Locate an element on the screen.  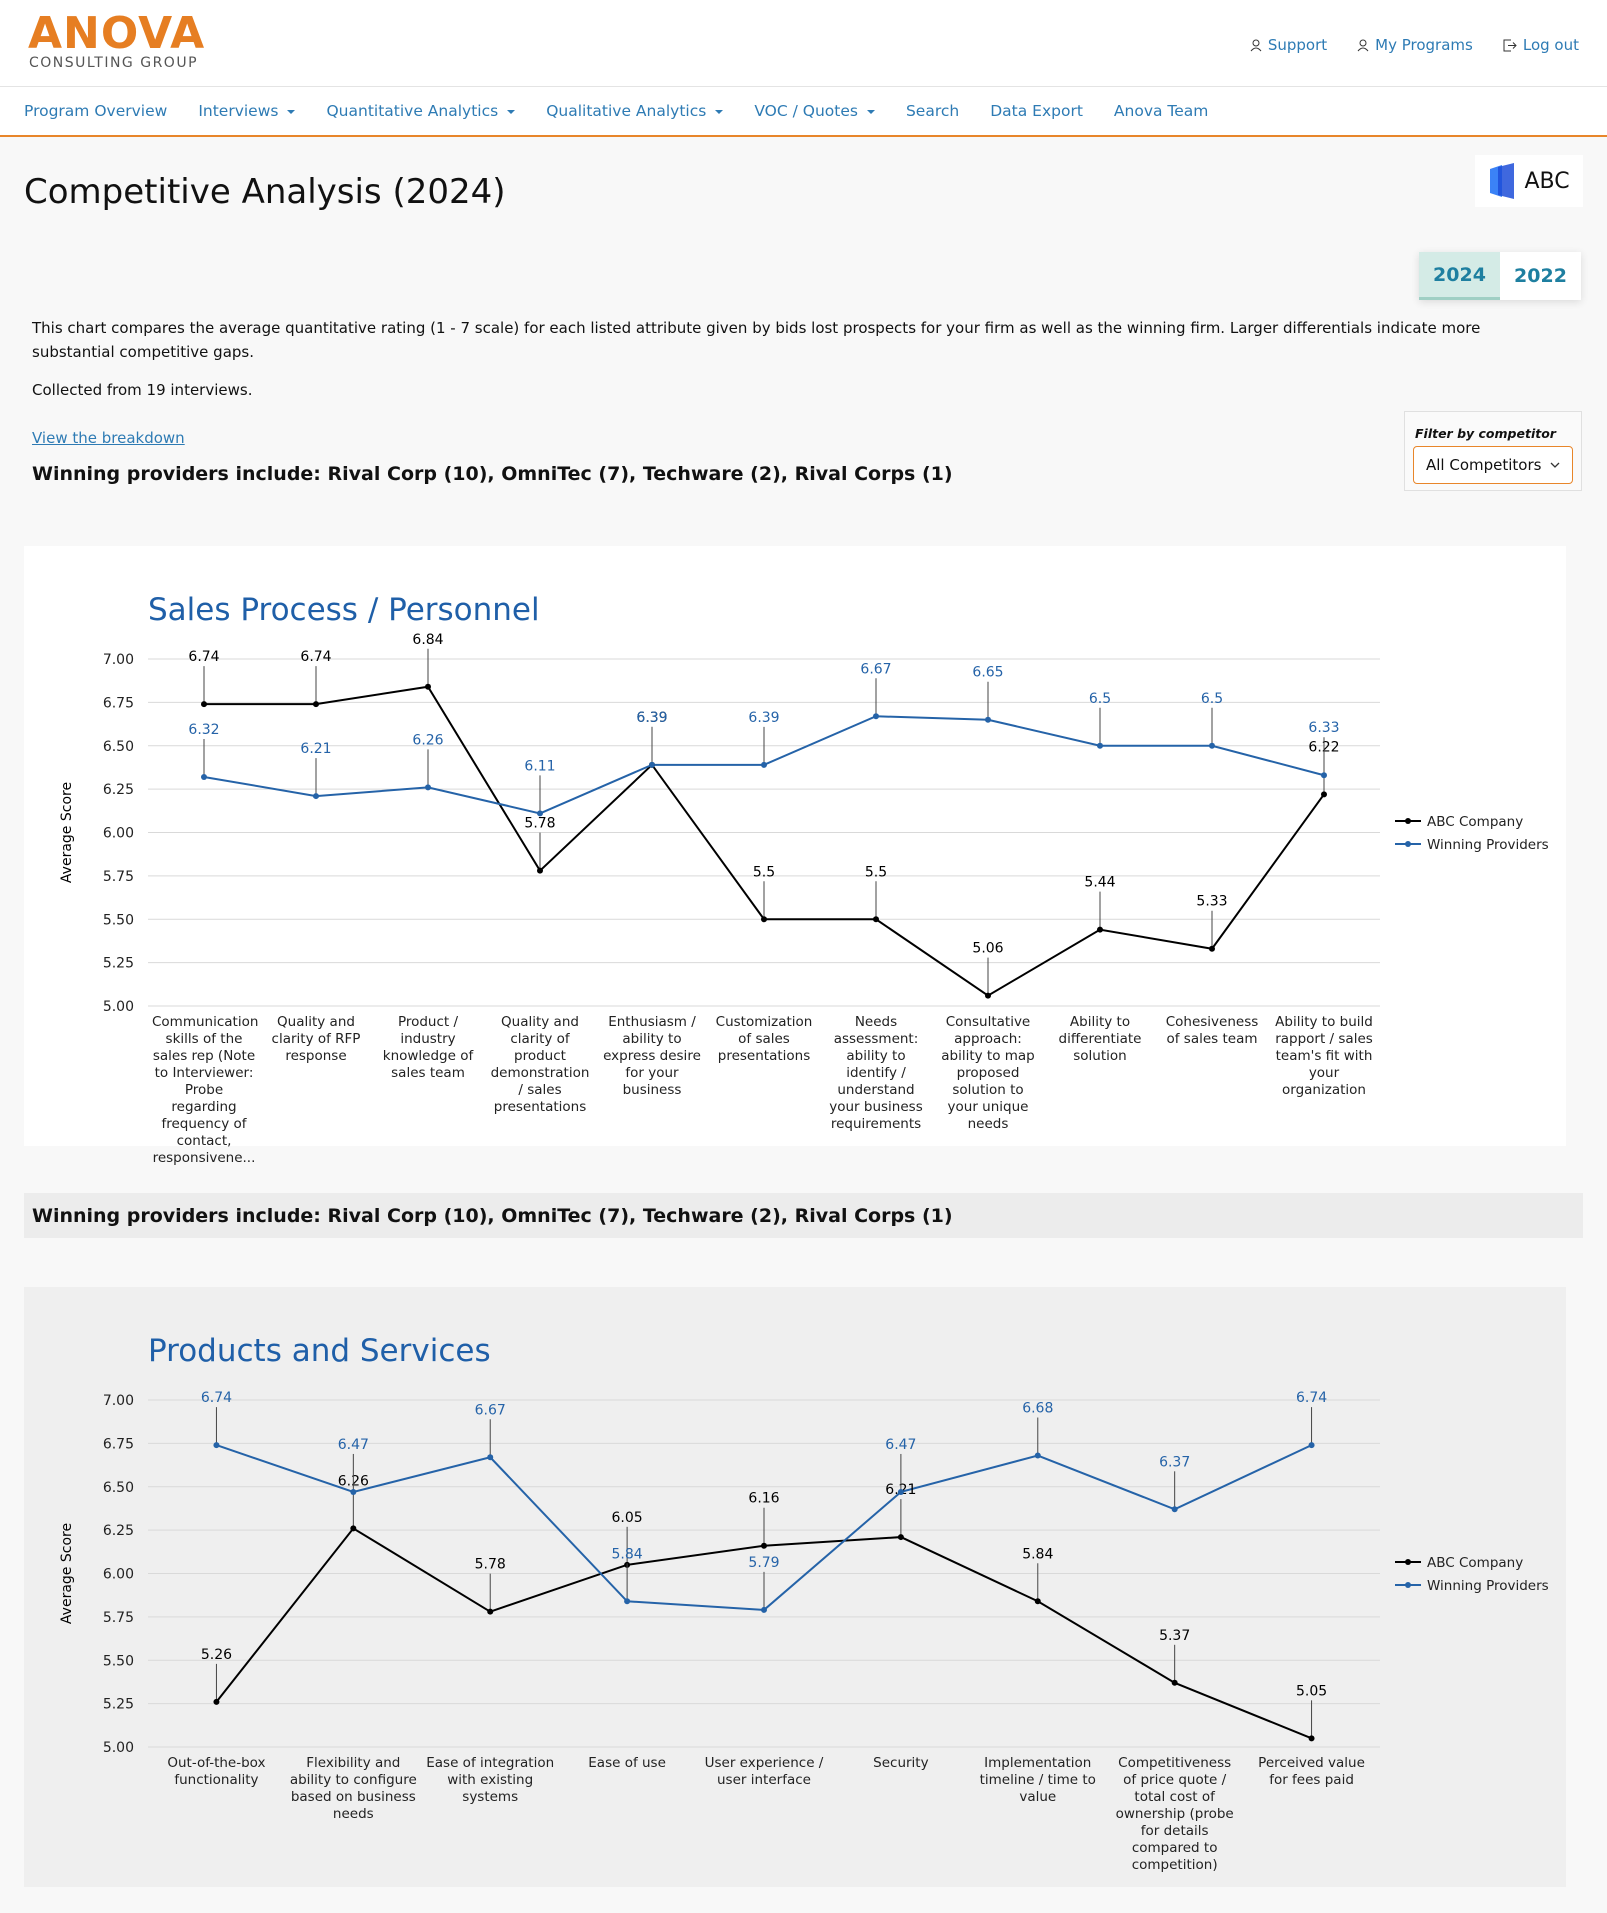
link-text: My Programs is located at coordinates (1424, 45).